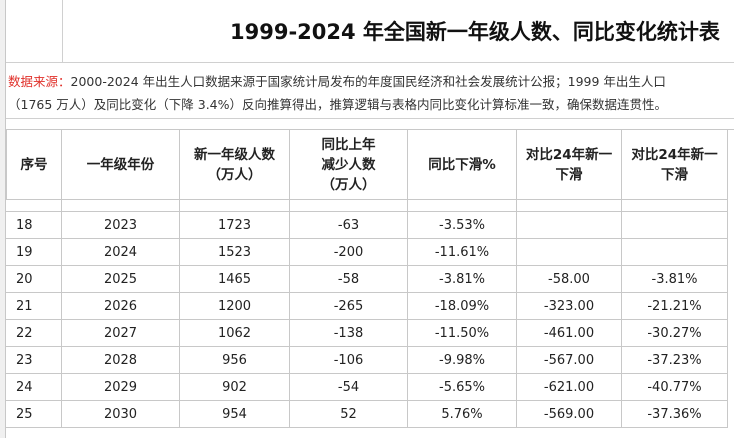  I want to click on data-cell: 2028, so click(121, 360).